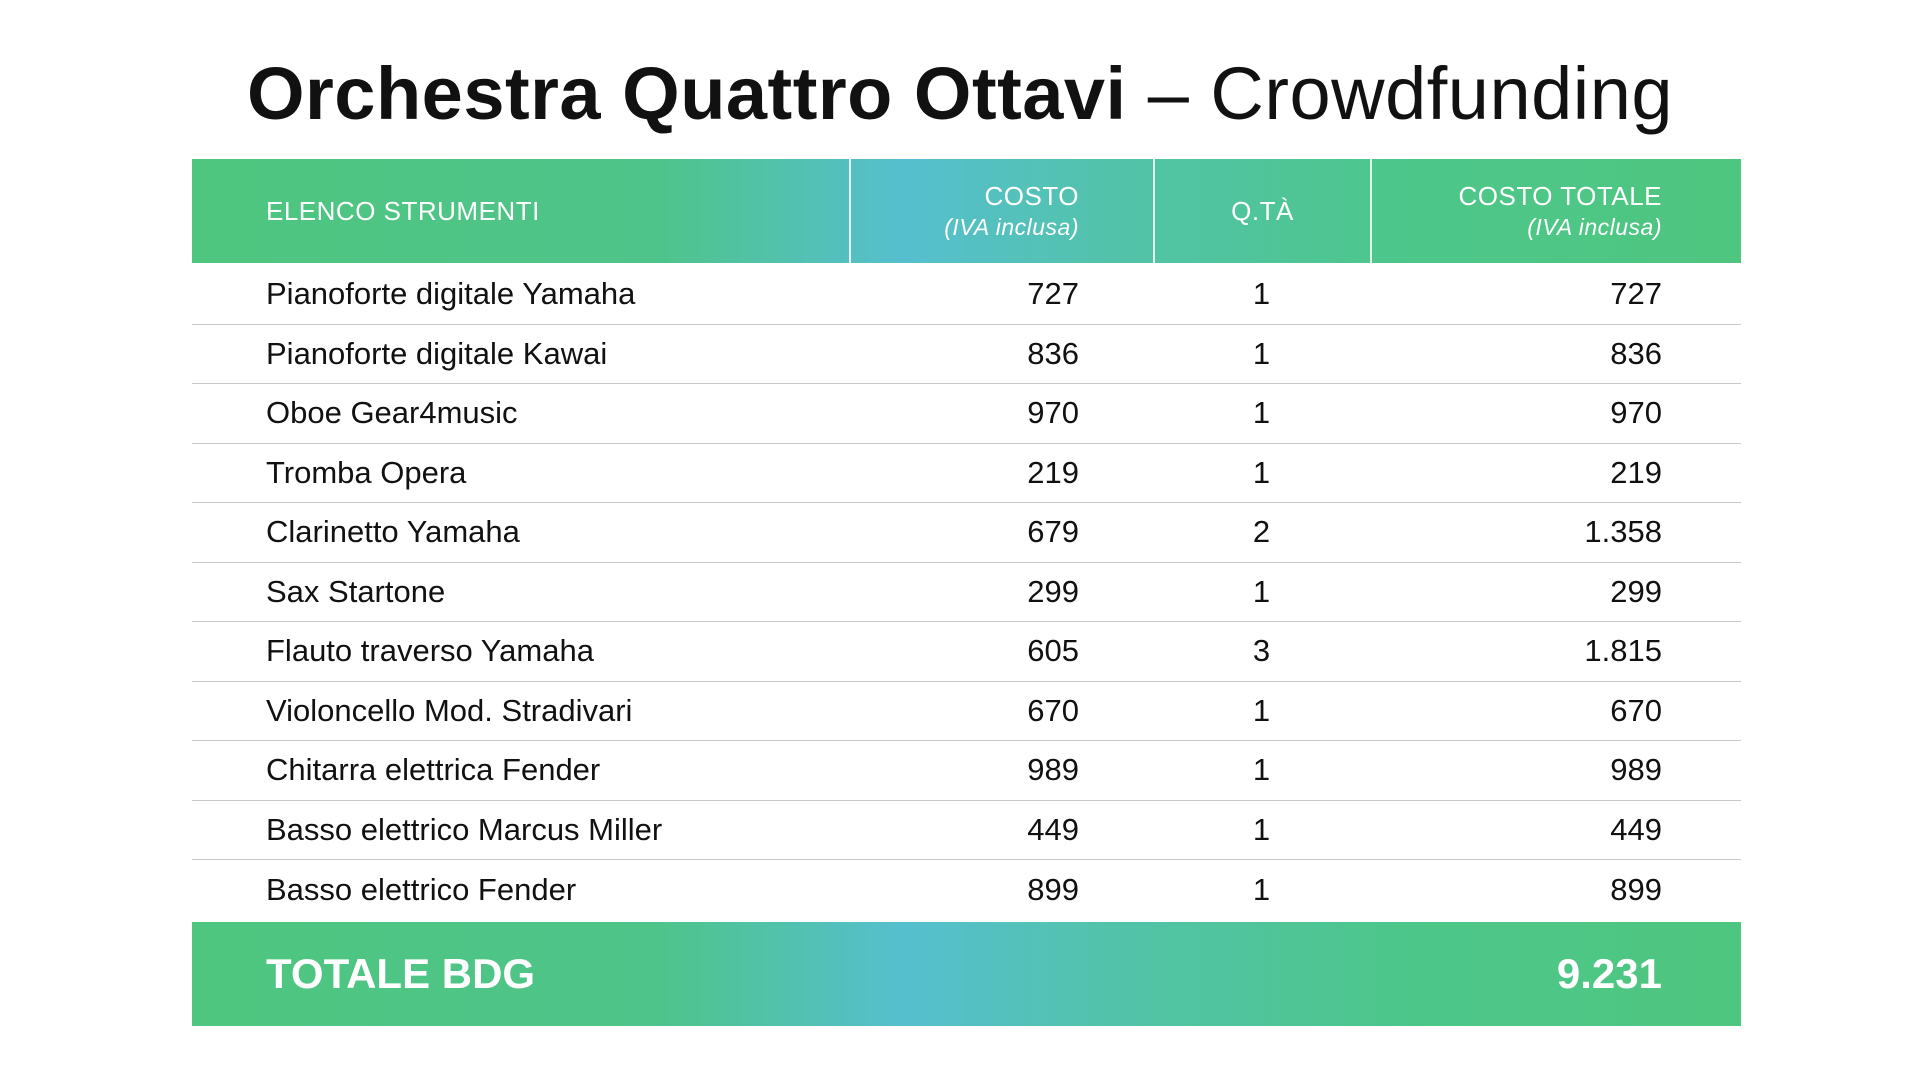 Image resolution: width=1920 pixels, height=1080 pixels. What do you see at coordinates (449, 710) in the screenshot?
I see `instrument-name: Violoncello Mod. Stradivari` at bounding box center [449, 710].